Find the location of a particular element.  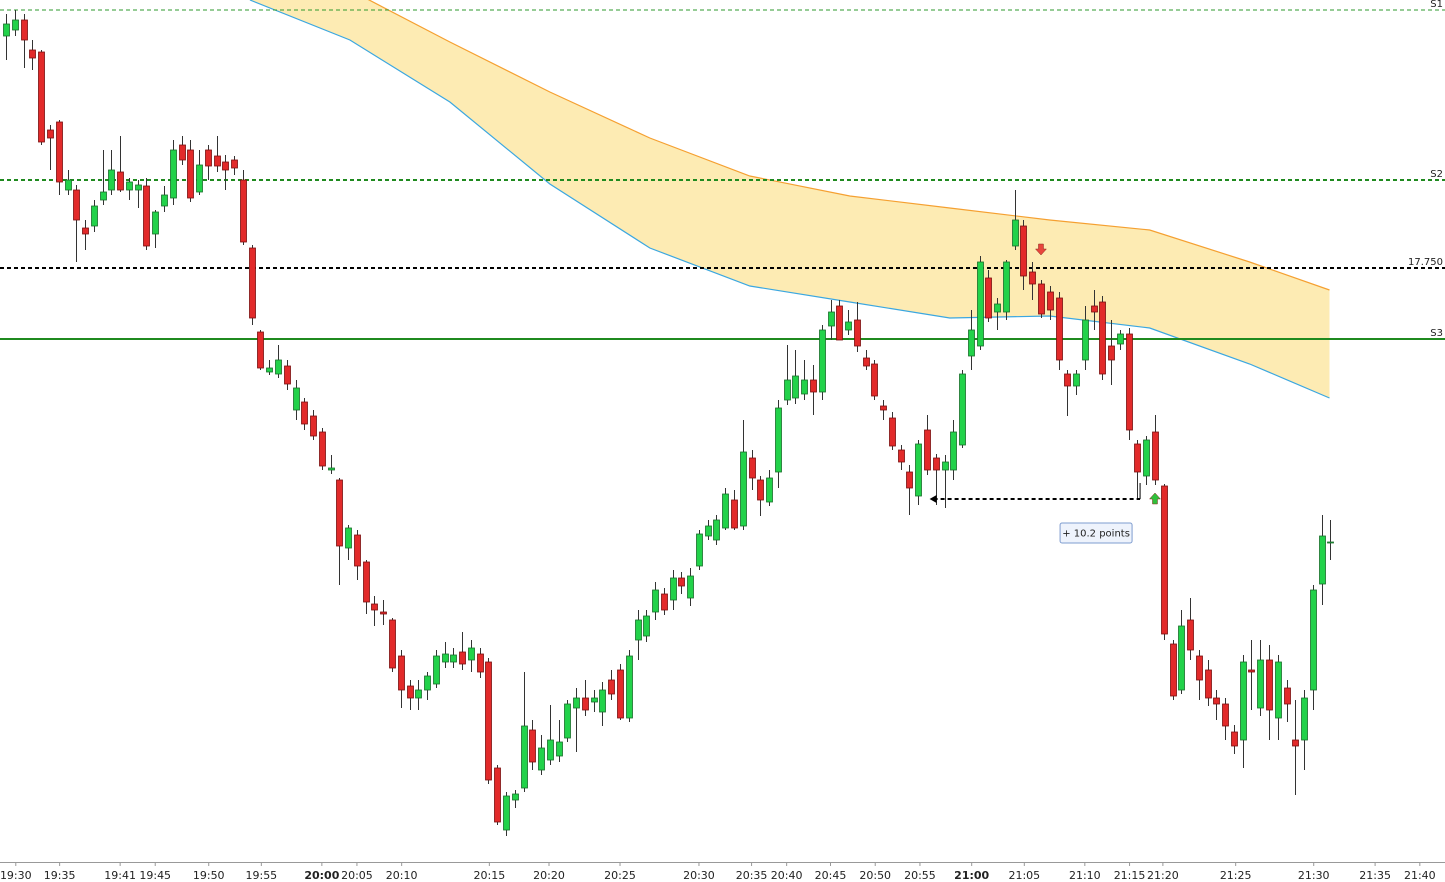

x-tick-label: 20:15 is located at coordinates (490, 875).